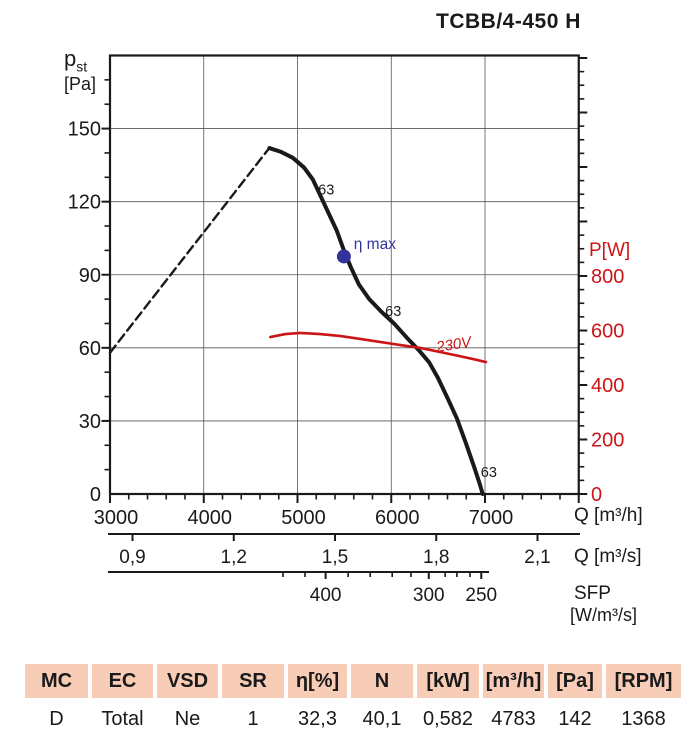  What do you see at coordinates (481, 595) in the screenshot?
I see `sfp-tick-label: 250` at bounding box center [481, 595].